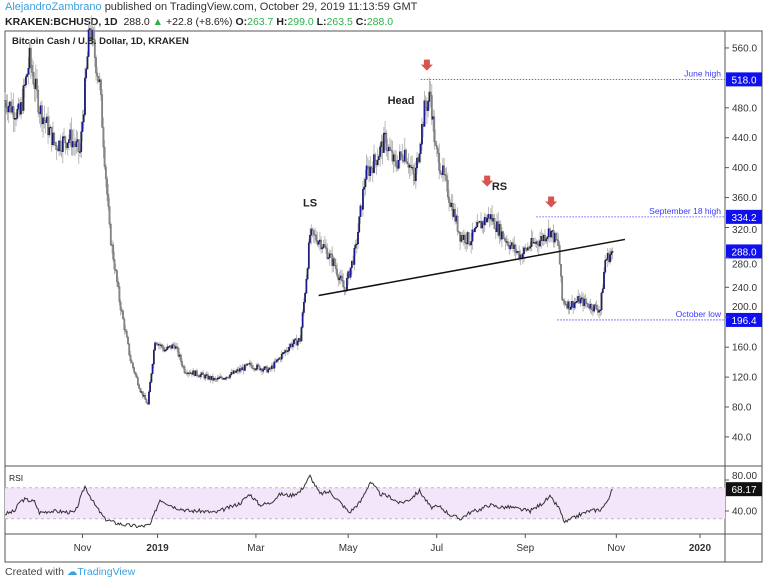 This screenshot has height=583, width=768. I want to click on price-tick-label: 80.0, so click(742, 408).